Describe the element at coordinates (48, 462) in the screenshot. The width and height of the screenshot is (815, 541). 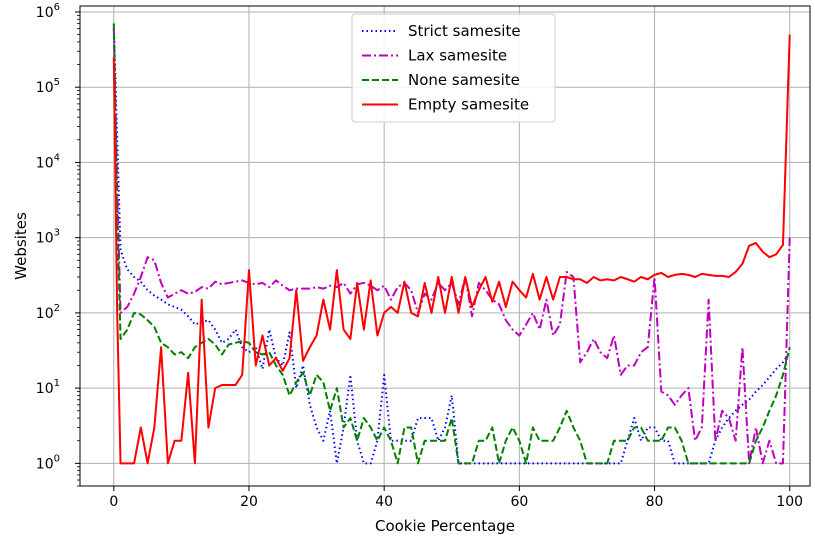
I see `y-tick-label: 10⁰` at that location.